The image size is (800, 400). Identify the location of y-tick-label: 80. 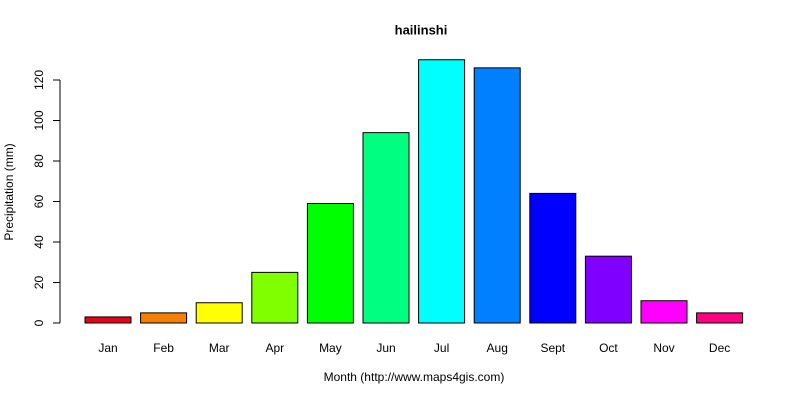
(39, 161).